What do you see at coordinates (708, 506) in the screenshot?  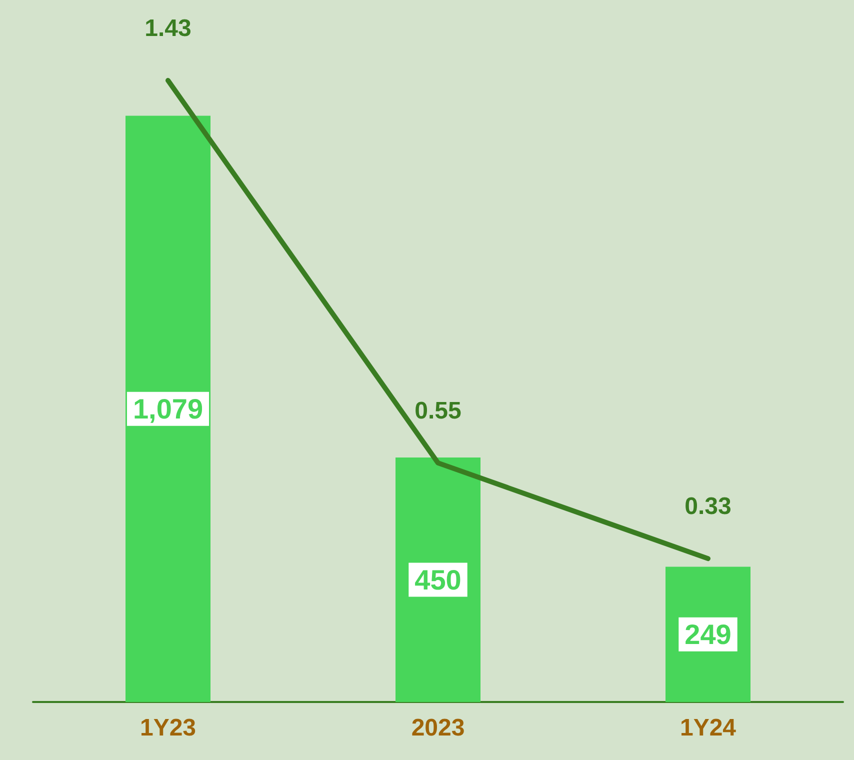 I see `data-label: 0.33` at bounding box center [708, 506].